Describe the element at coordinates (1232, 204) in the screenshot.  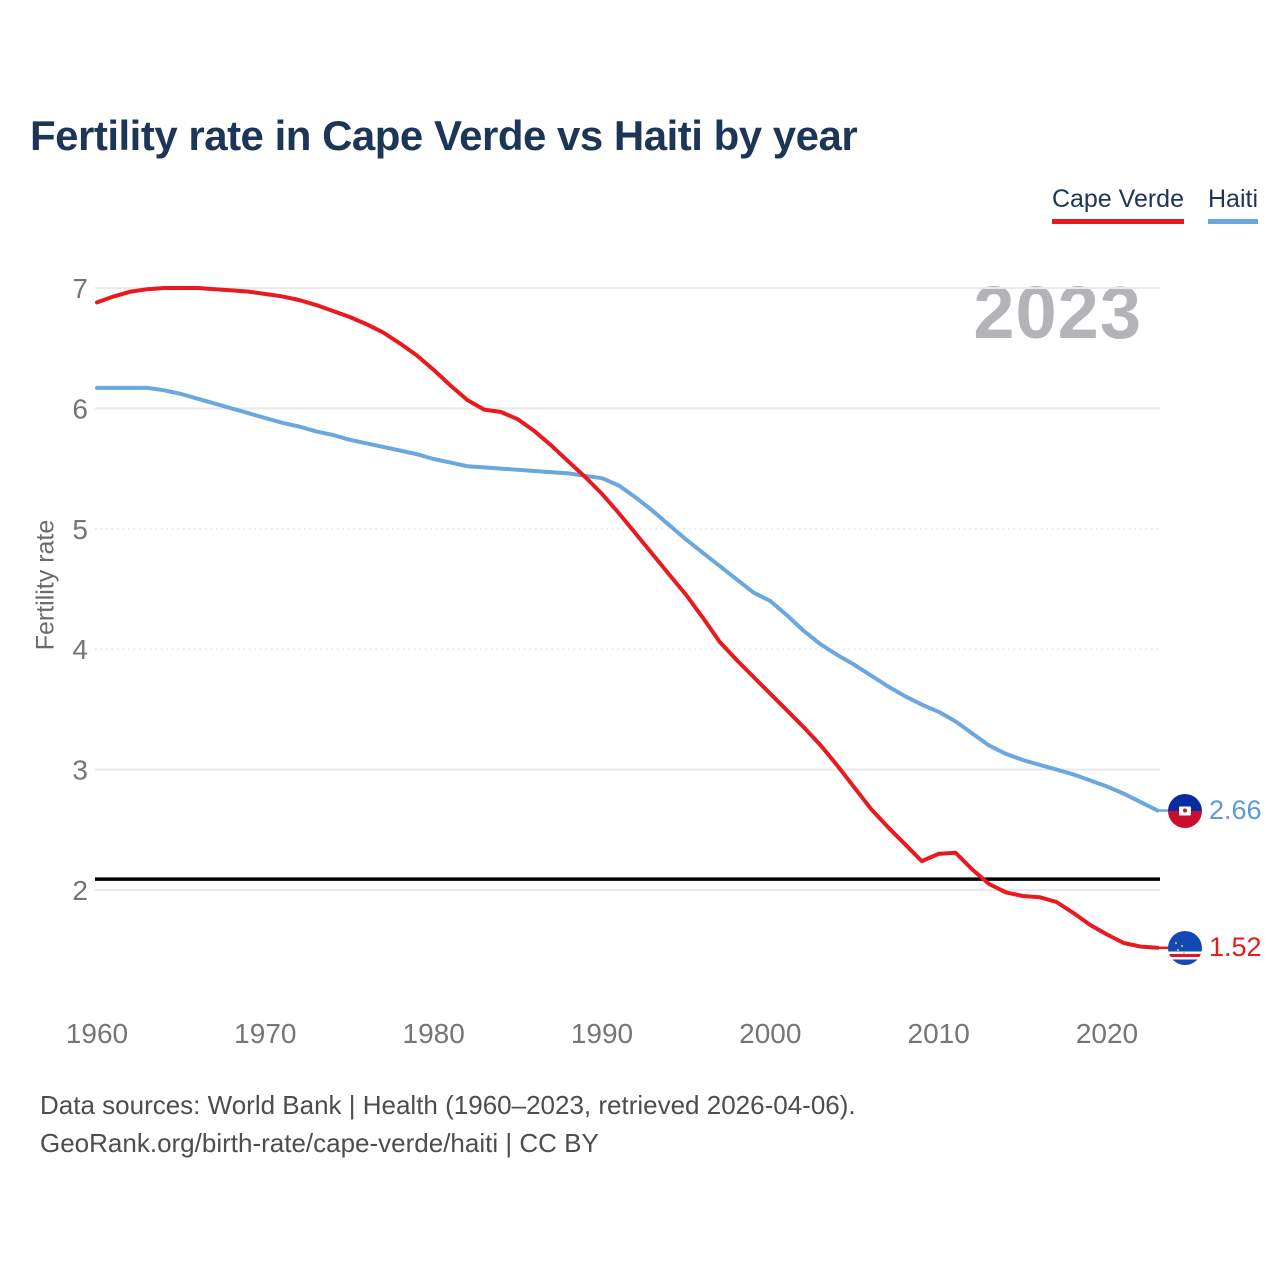
I see `legend-item-haiti: Haiti` at that location.